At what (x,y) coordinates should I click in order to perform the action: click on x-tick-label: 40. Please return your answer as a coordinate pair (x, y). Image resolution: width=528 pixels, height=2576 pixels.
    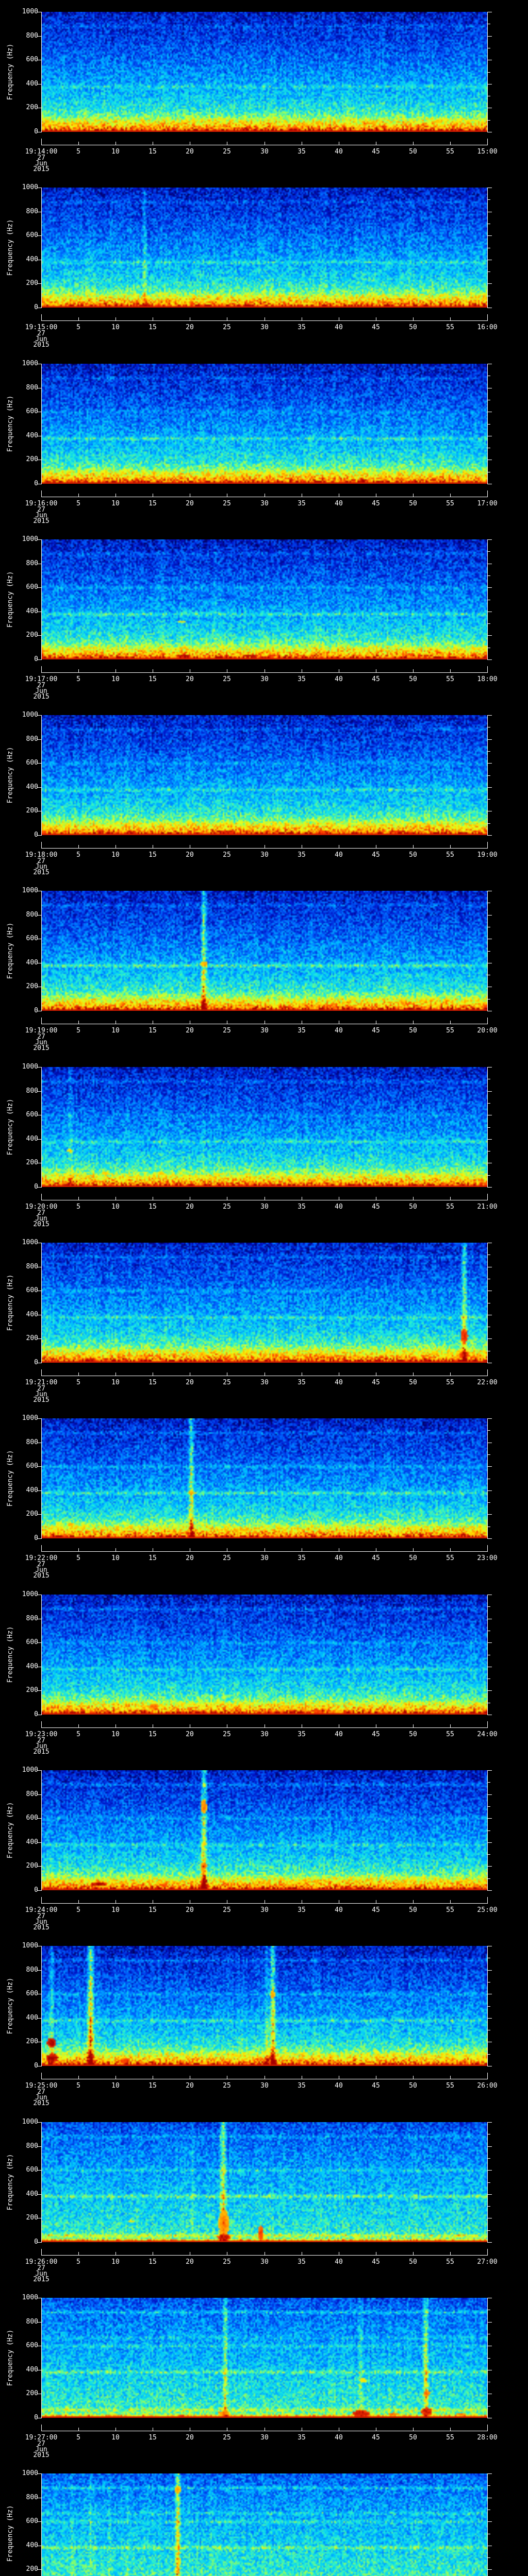
    Looking at the image, I should click on (339, 1735).